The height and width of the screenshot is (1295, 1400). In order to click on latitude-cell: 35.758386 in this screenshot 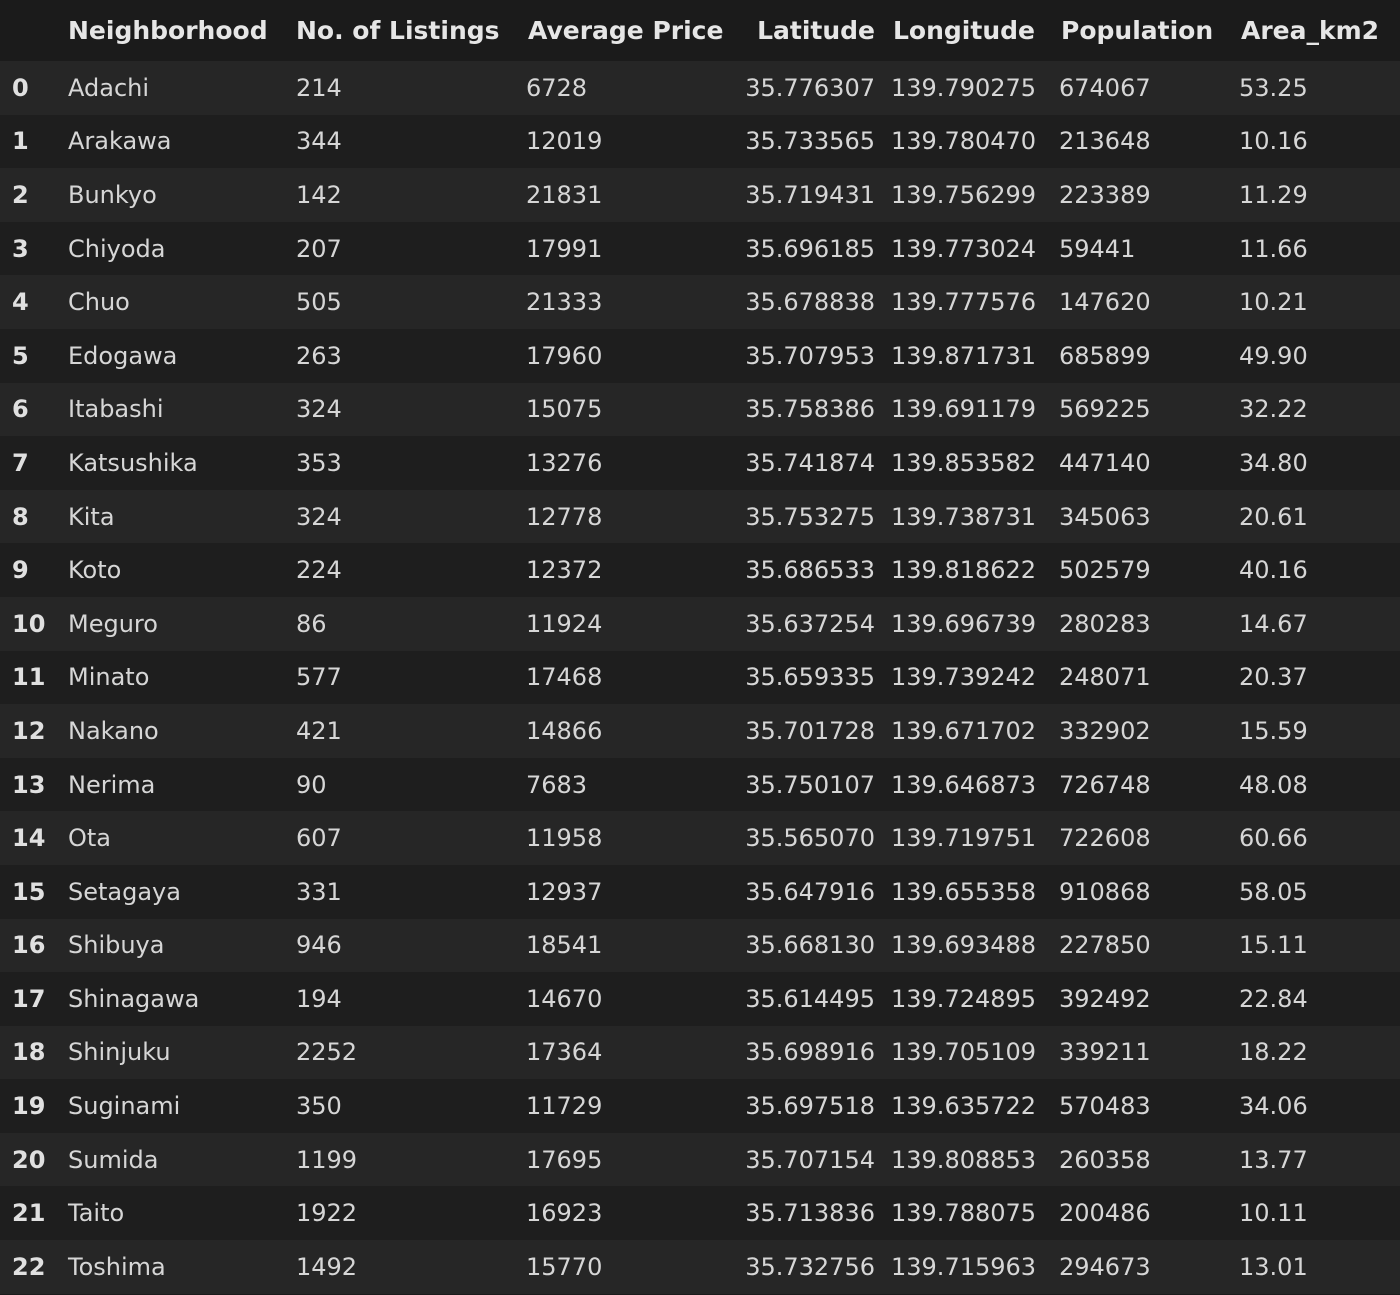, I will do `click(810, 409)`.